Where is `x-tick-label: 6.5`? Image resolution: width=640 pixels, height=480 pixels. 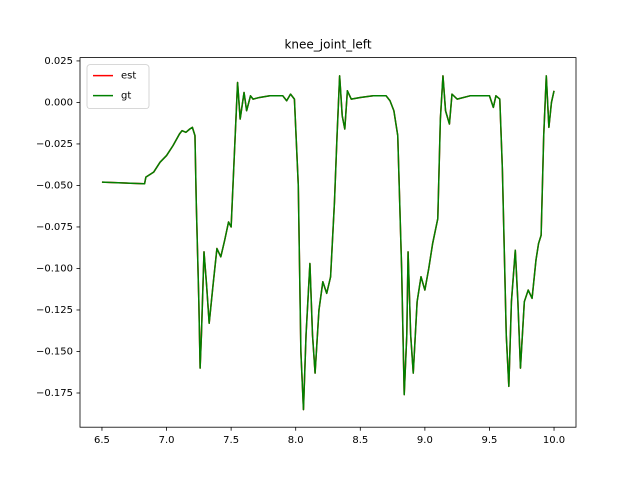
x-tick-label: 6.5 is located at coordinates (102, 440).